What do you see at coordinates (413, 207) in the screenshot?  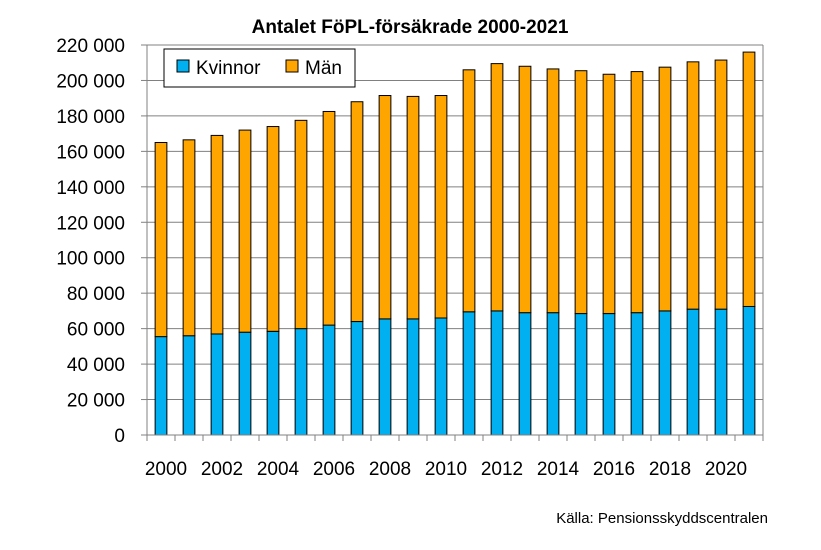 I see `bar-män-2009` at bounding box center [413, 207].